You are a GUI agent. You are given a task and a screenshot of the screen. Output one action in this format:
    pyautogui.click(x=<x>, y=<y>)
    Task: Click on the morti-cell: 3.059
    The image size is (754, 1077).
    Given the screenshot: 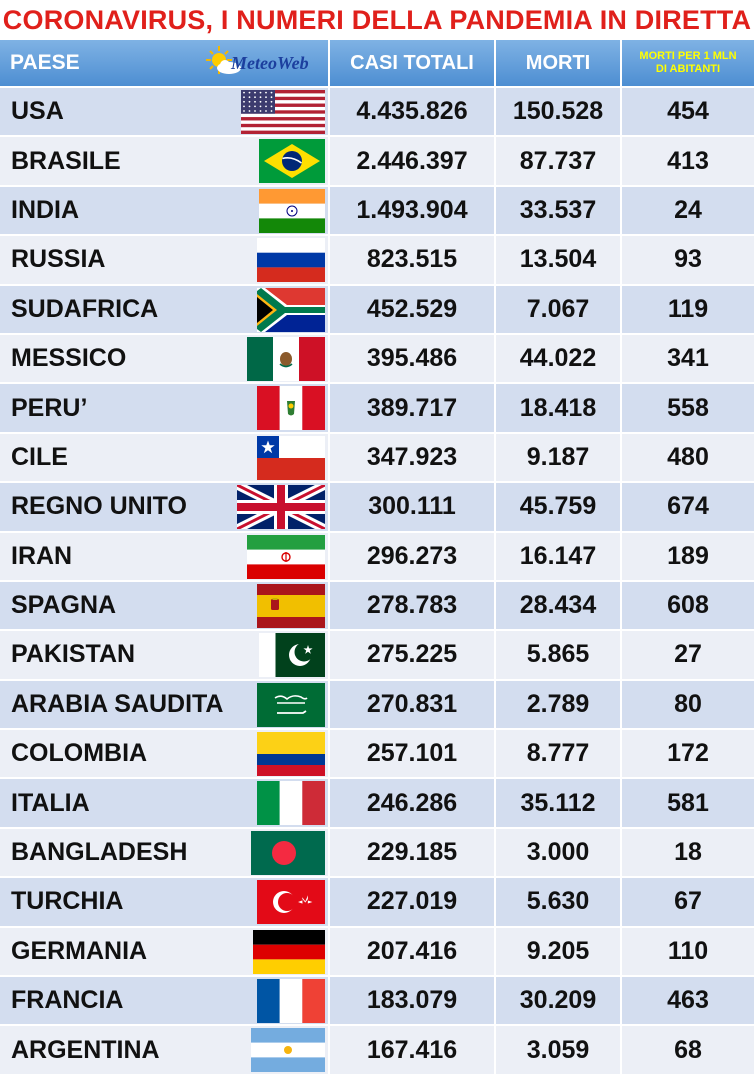 What is the action you would take?
    pyautogui.click(x=558, y=1050)
    